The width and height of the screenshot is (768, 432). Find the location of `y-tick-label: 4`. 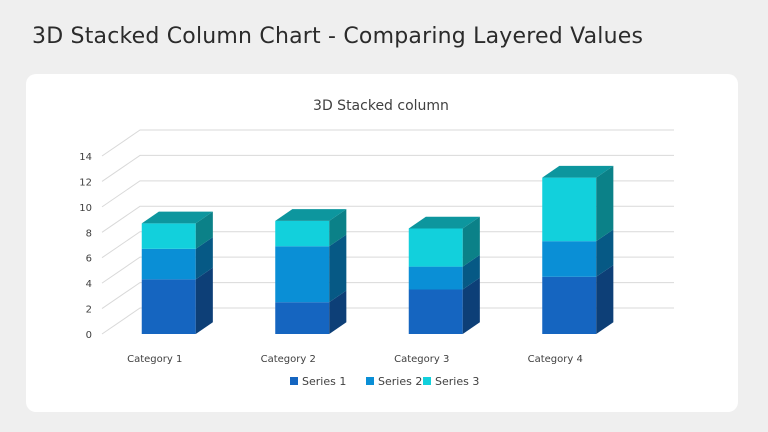

y-tick-label: 4 is located at coordinates (89, 284).